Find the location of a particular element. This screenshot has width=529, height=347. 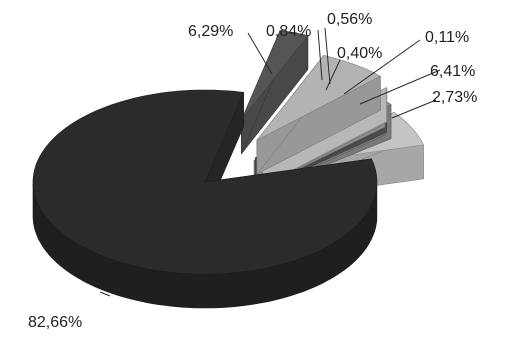

slice-label: 82,66% is located at coordinates (55, 322).